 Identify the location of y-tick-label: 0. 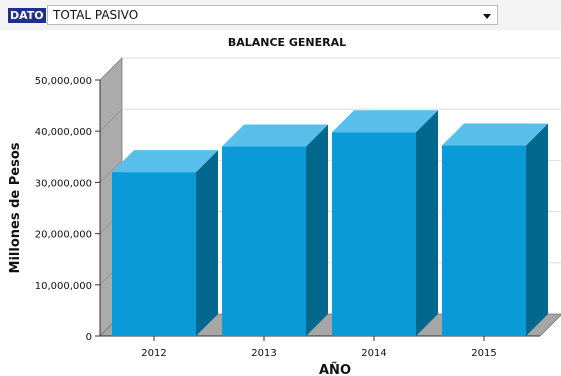
(89, 337).